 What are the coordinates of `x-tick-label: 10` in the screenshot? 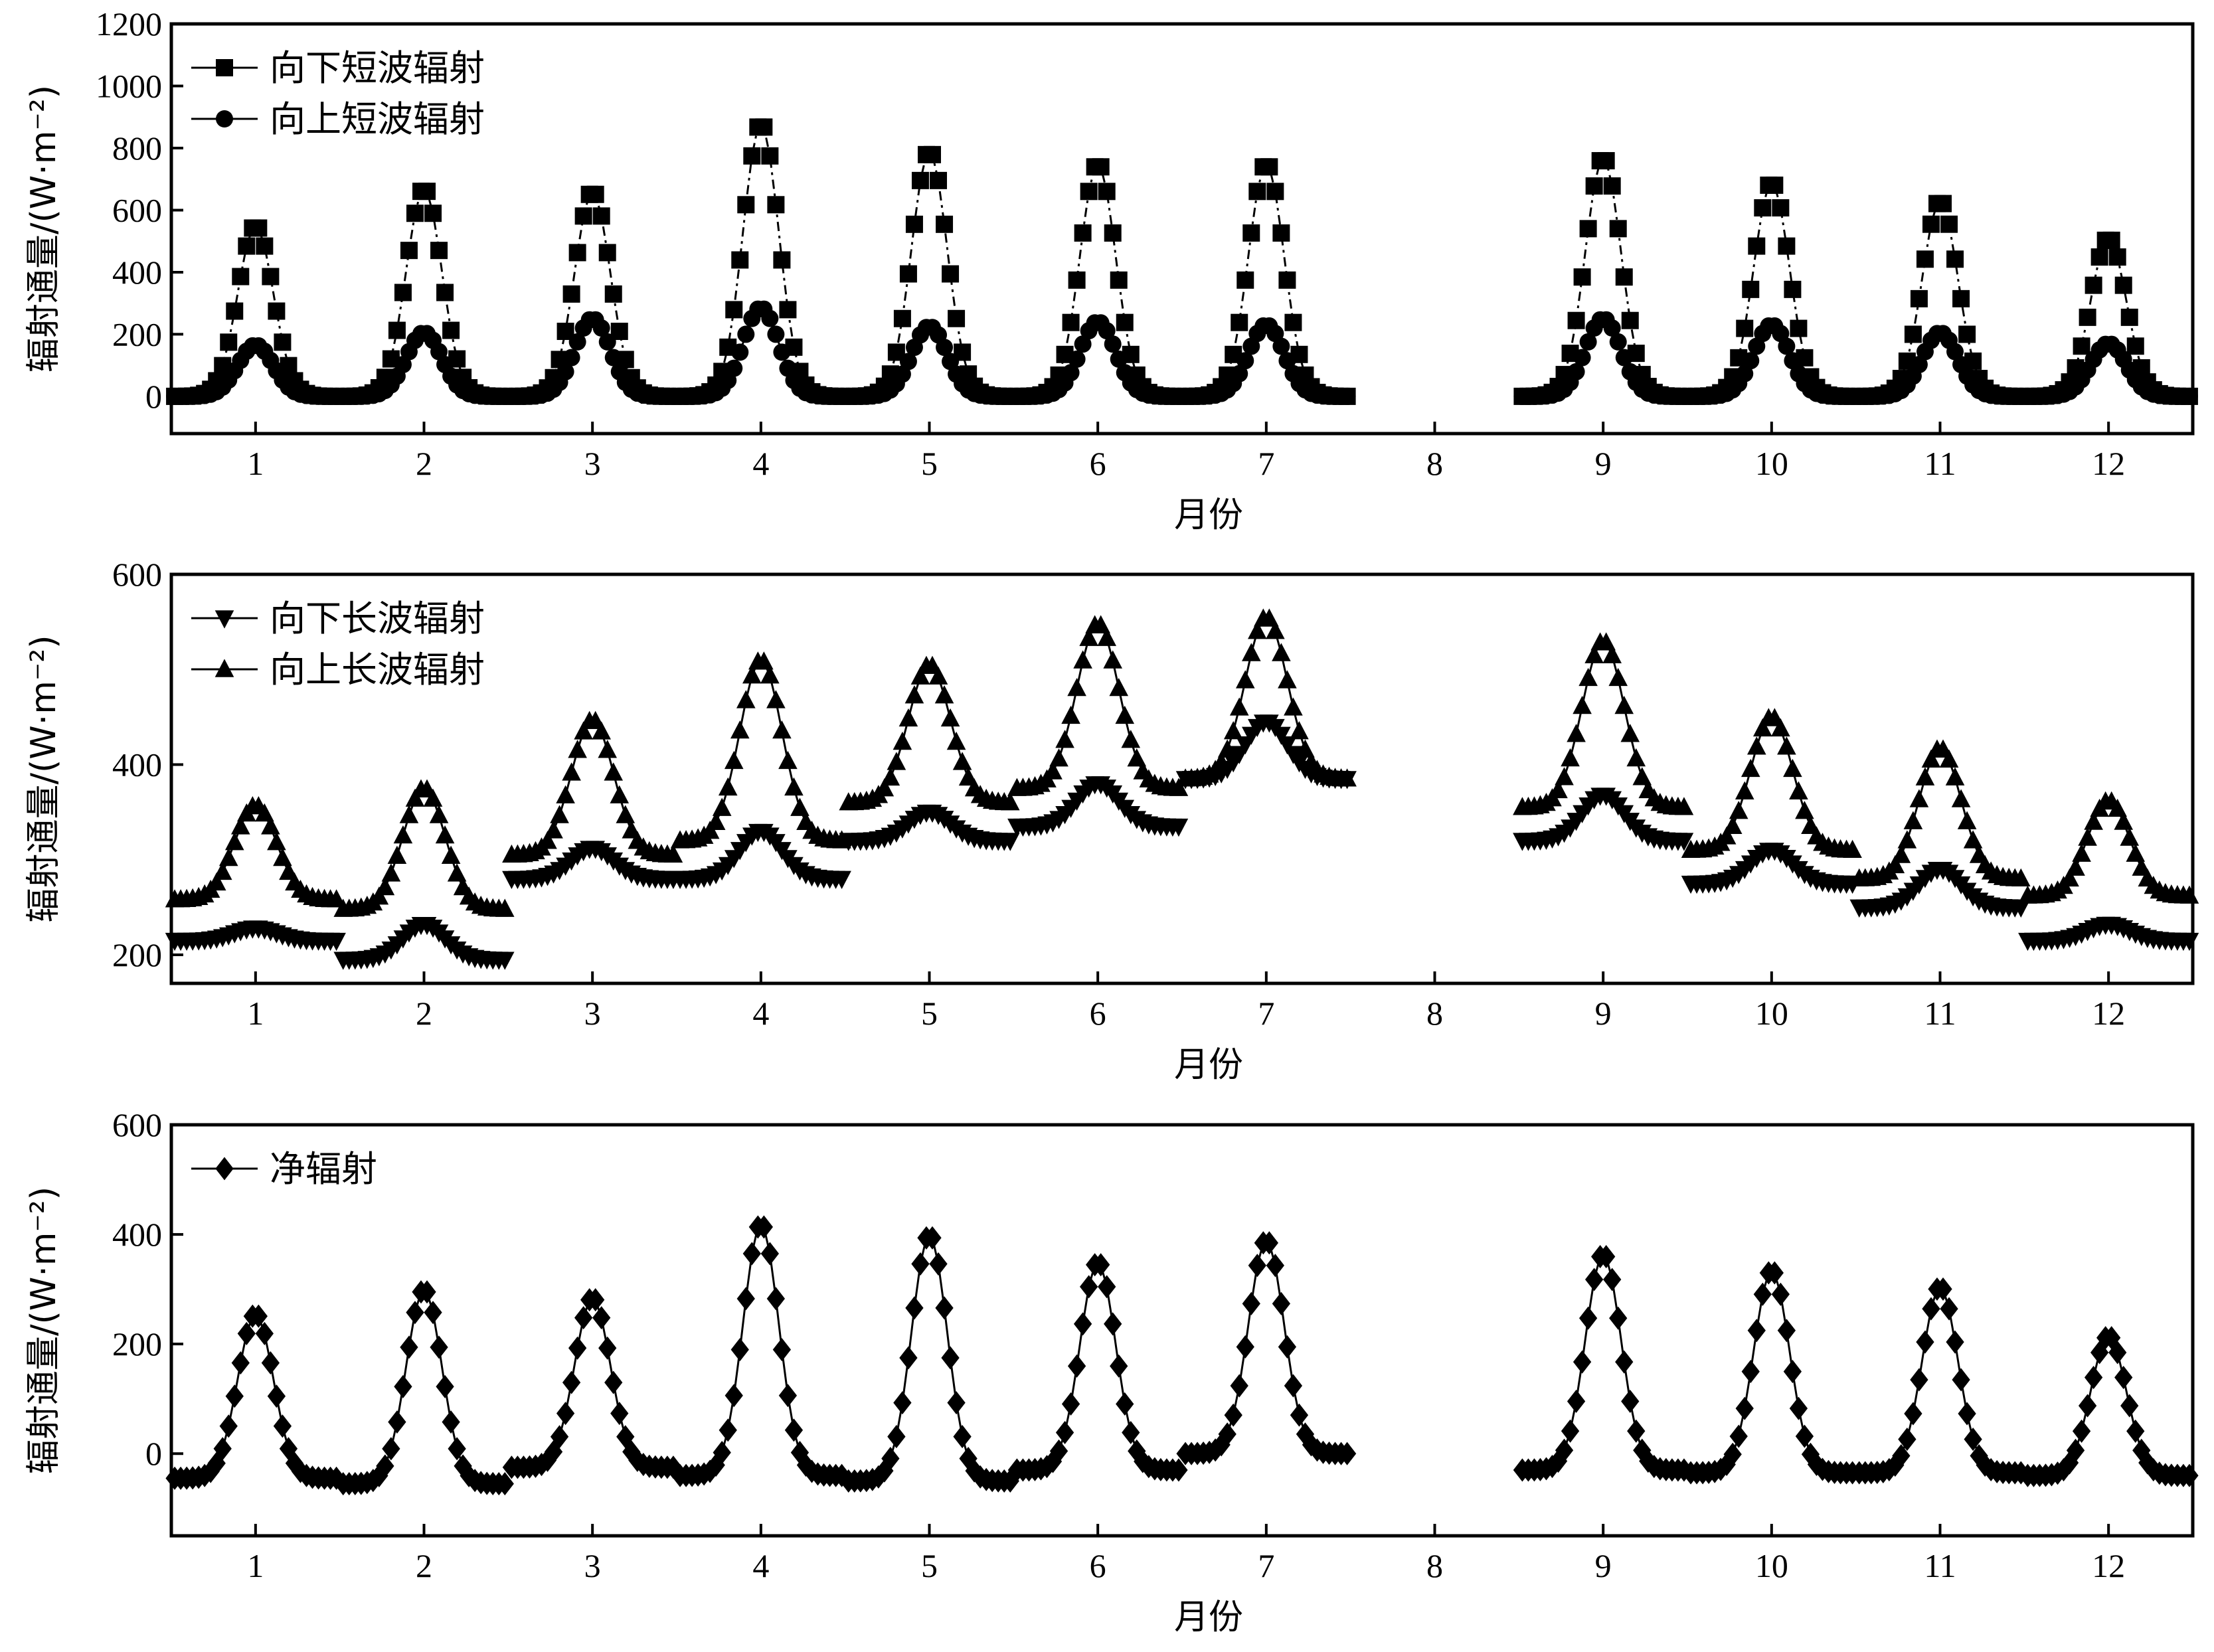 It's located at (1771, 463).